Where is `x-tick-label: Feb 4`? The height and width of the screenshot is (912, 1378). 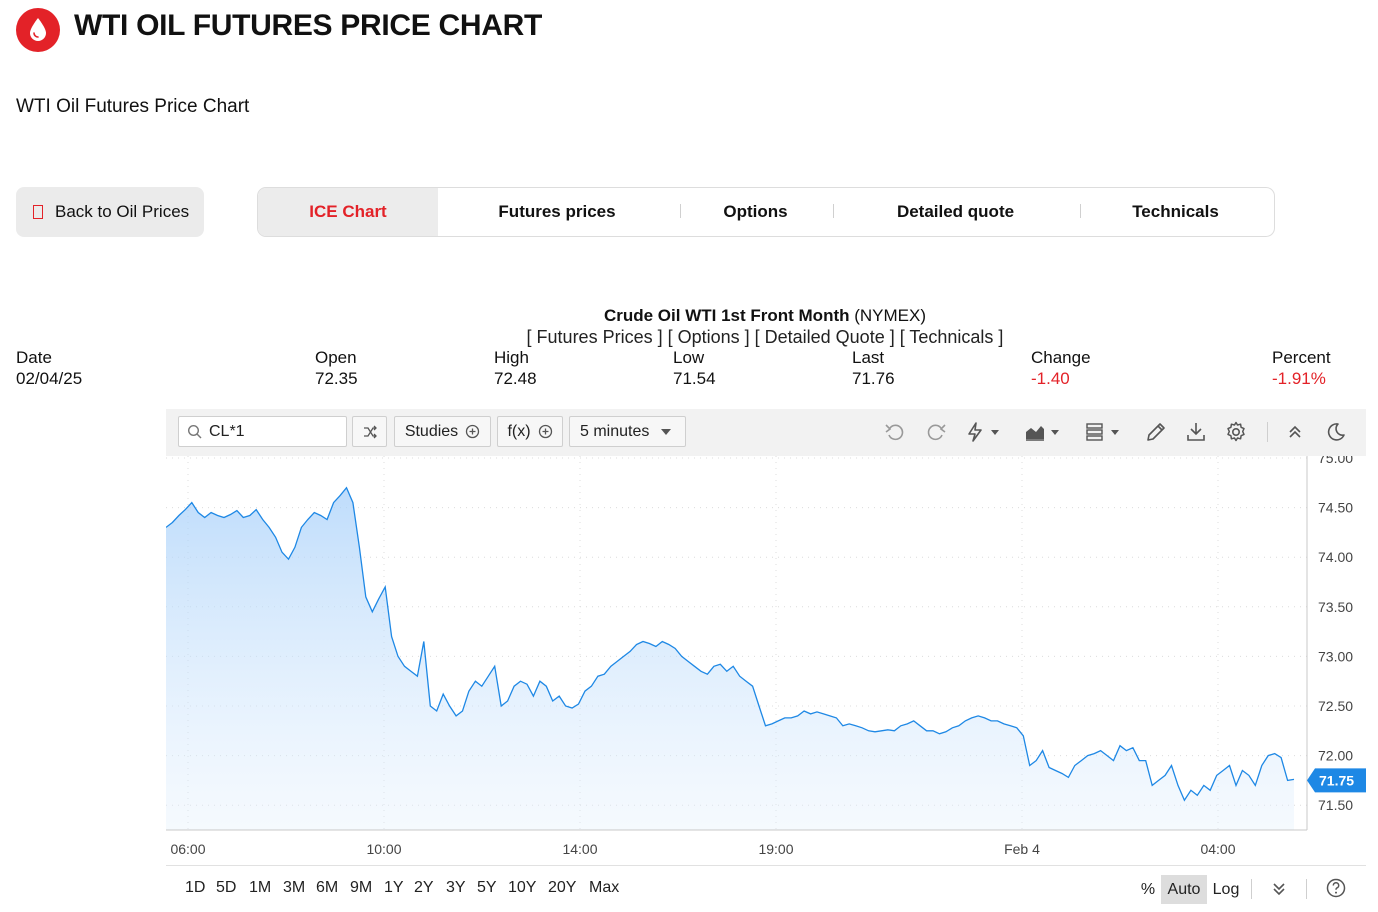 x-tick-label: Feb 4 is located at coordinates (1022, 849).